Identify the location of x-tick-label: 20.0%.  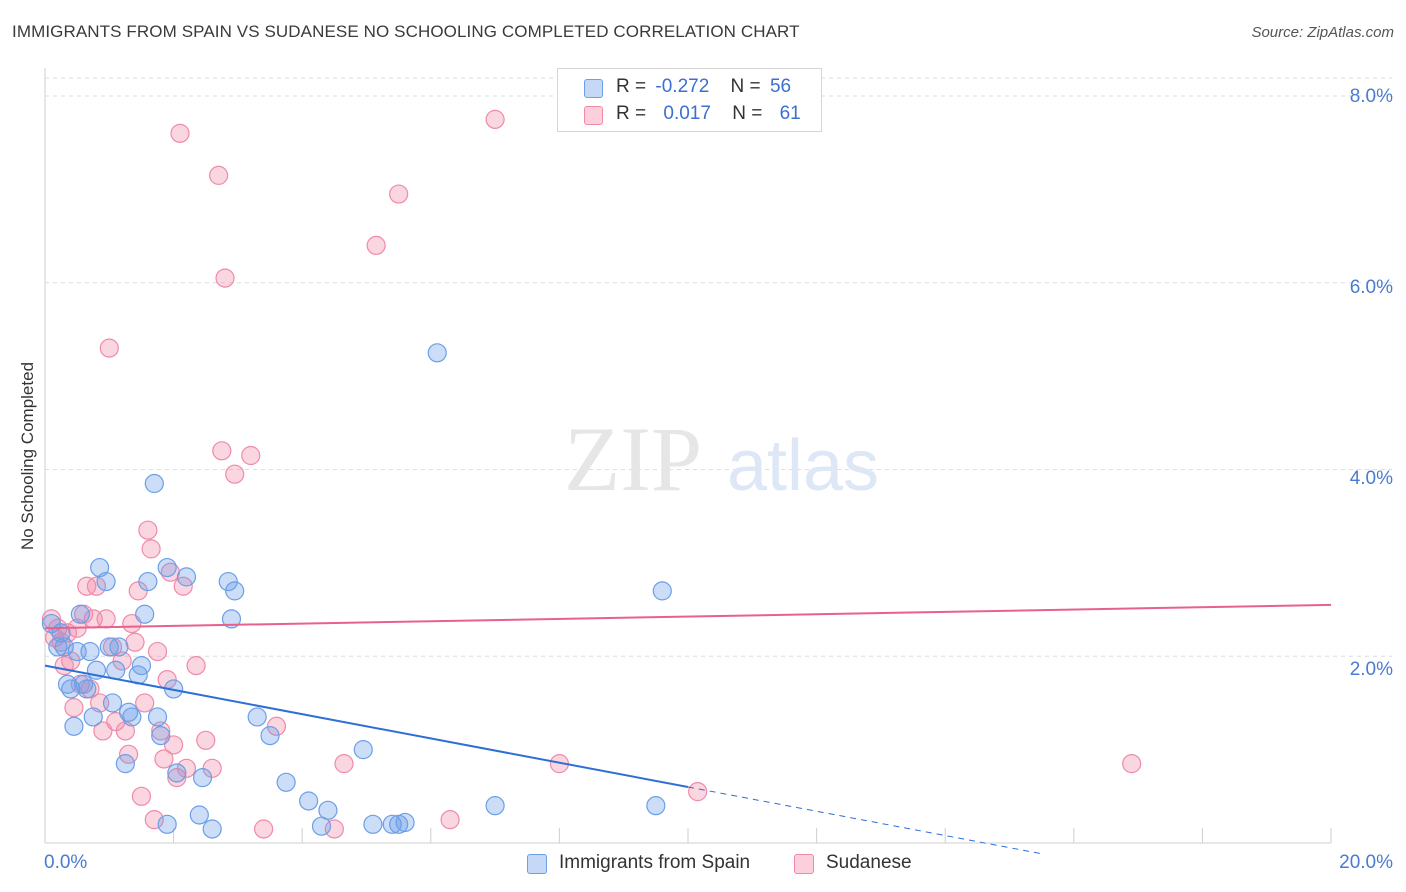
(1366, 862).